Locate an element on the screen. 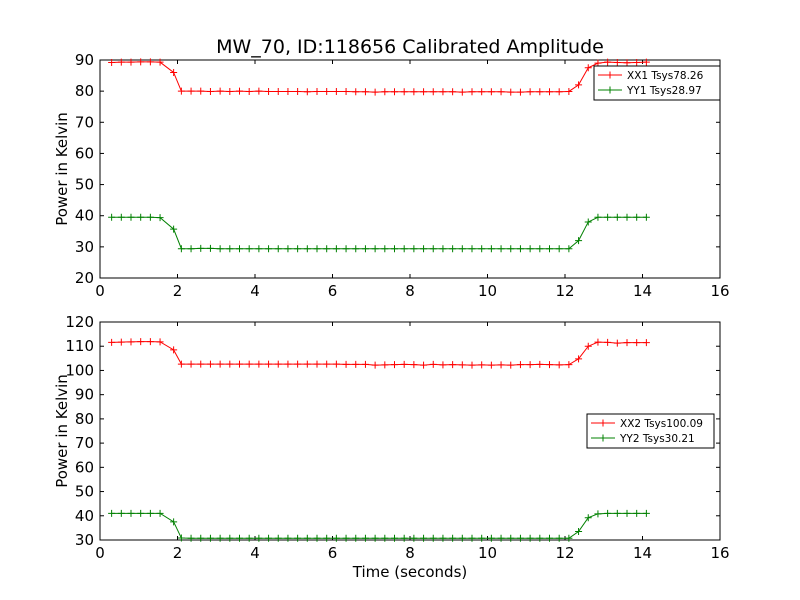 The image size is (800, 600). y-tick-label: 100 is located at coordinates (79, 370).